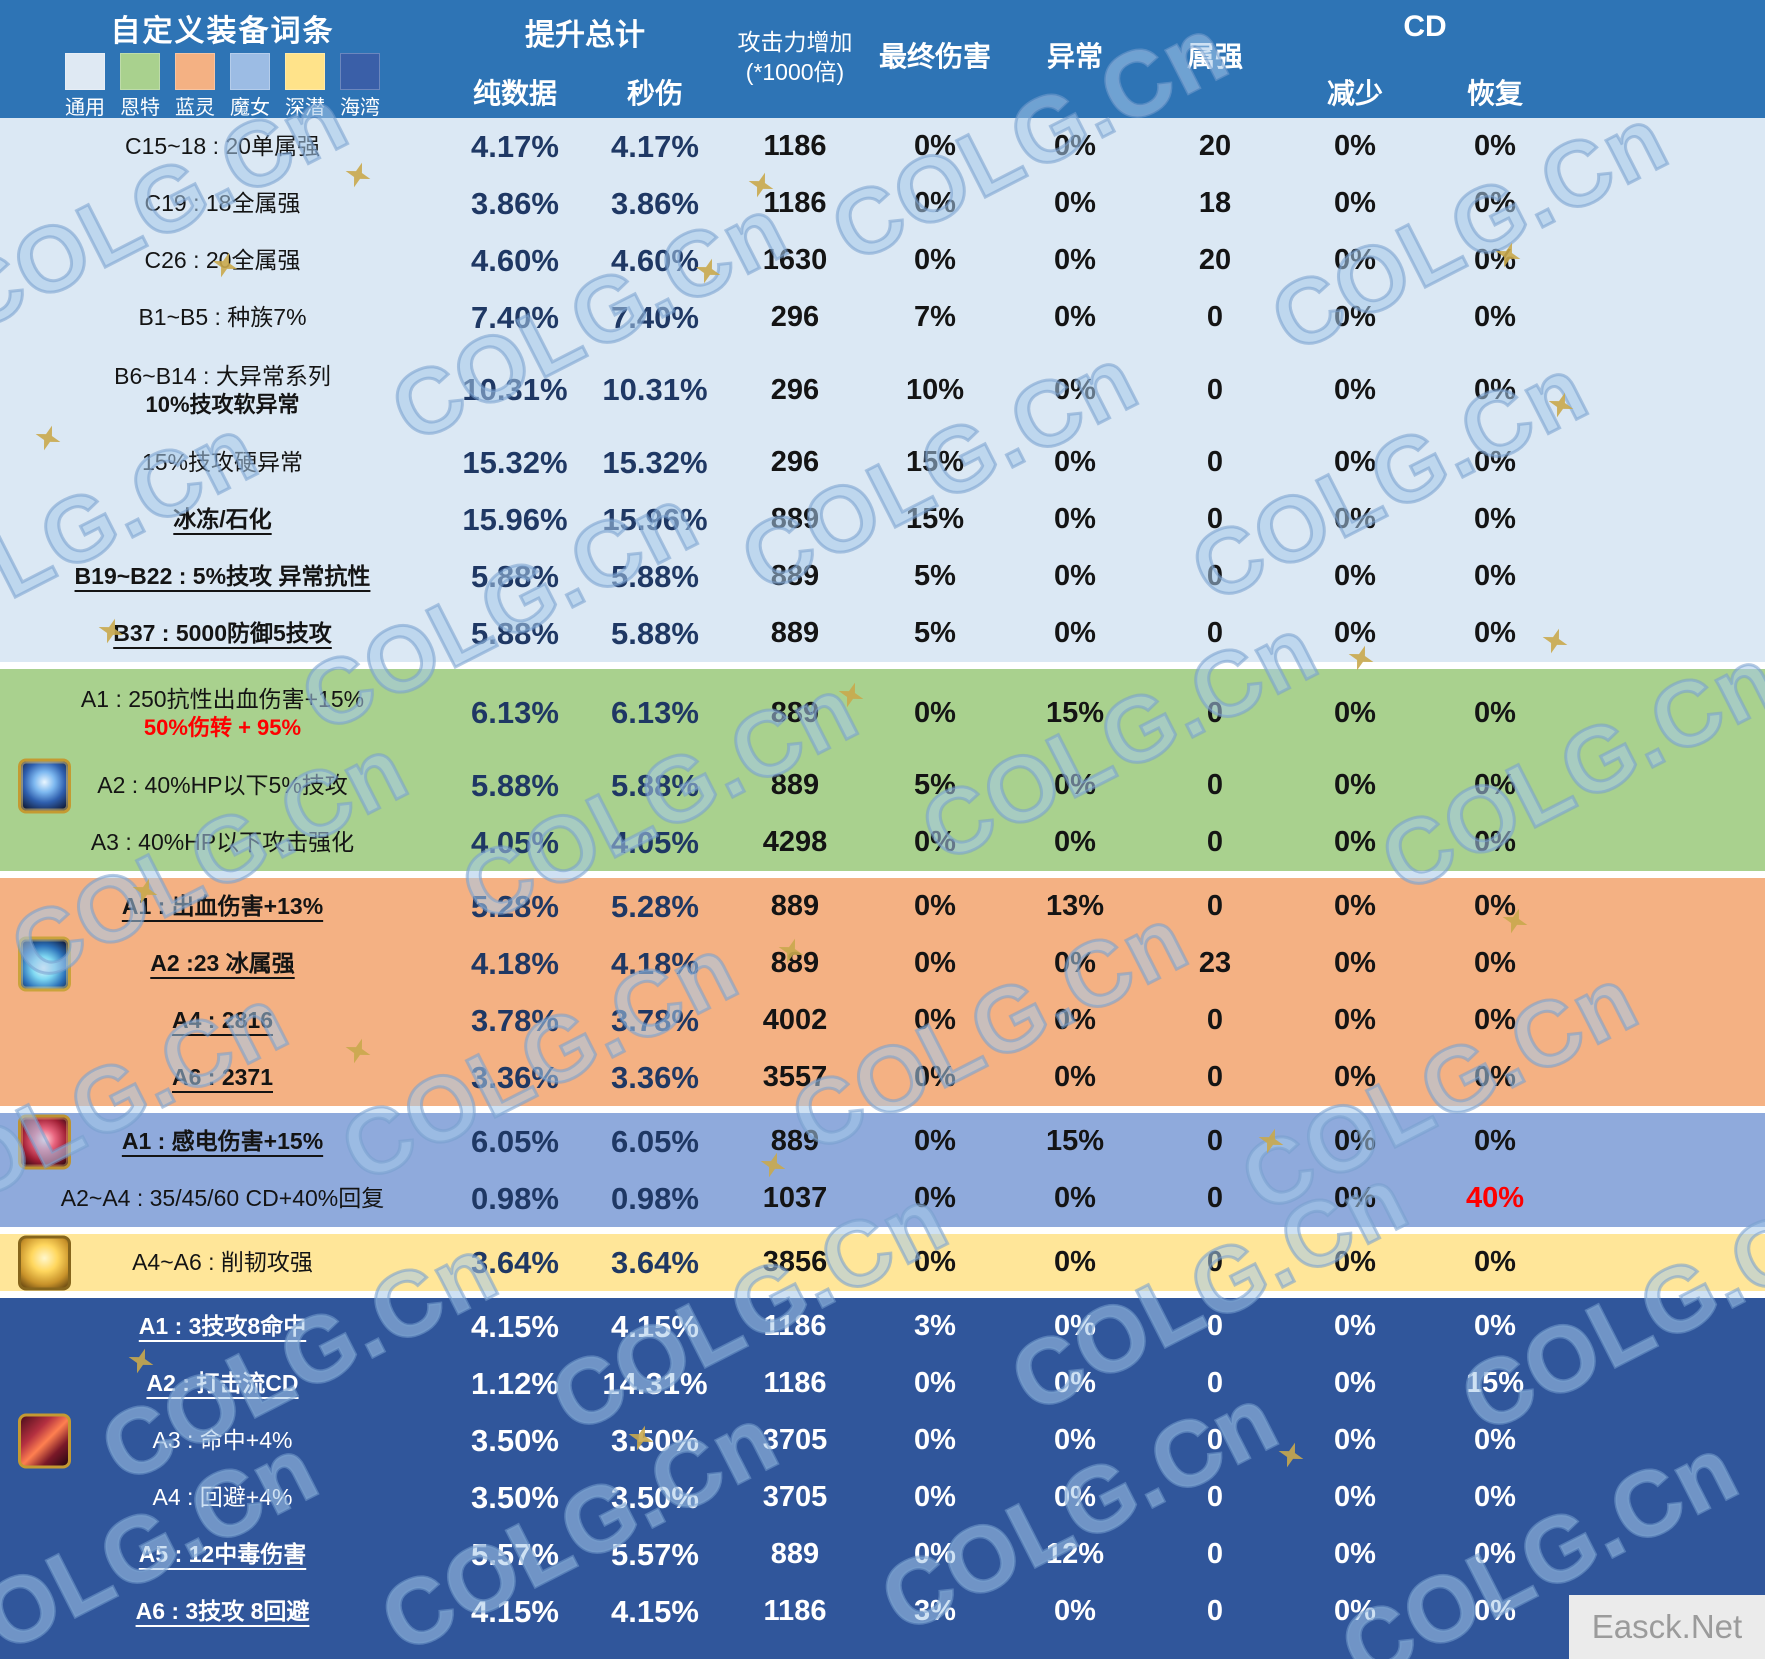  I want to click on row-label-cell: A4~A6 : 削韧攻强, so click(222, 1262).